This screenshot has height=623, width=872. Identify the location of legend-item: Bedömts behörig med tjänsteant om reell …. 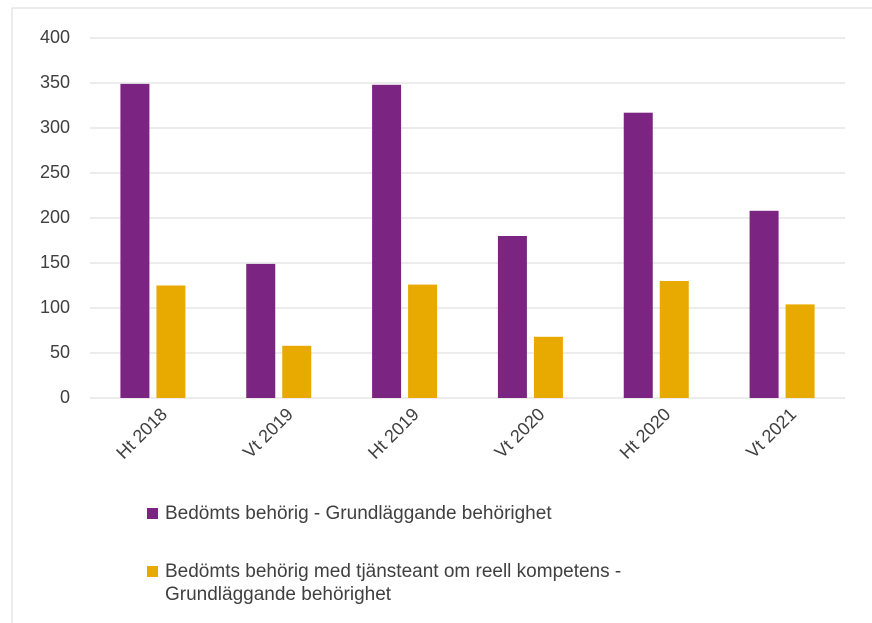
(457, 583).